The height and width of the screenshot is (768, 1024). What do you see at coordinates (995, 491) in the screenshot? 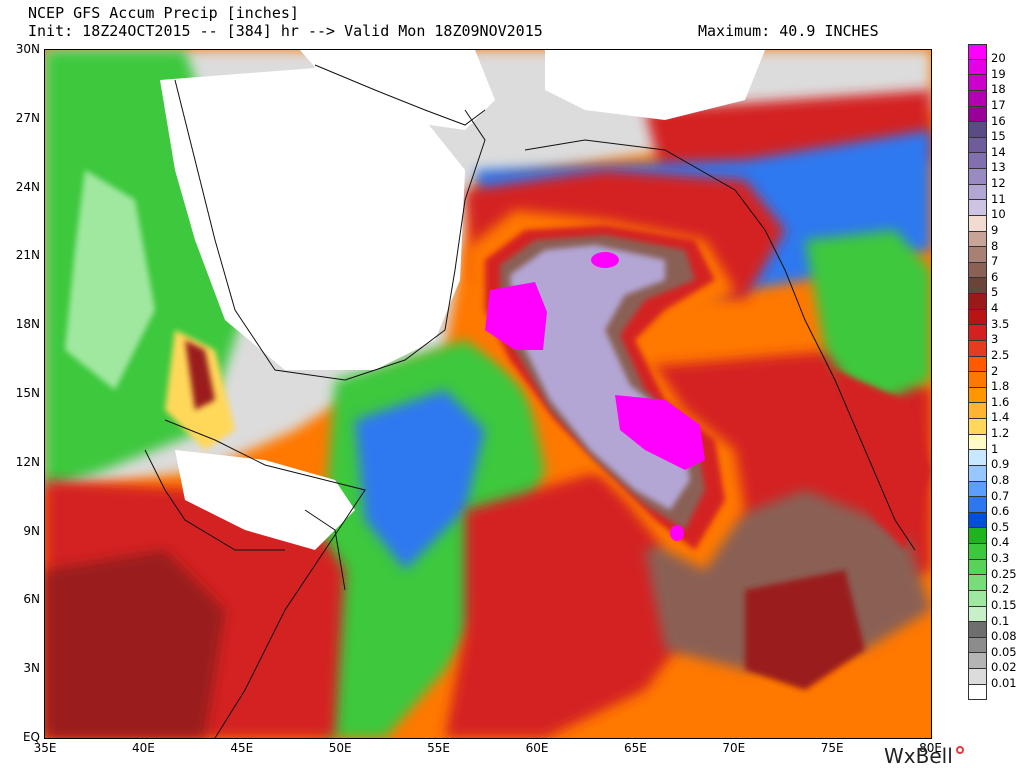
I see `legend-entry: 0.7` at bounding box center [995, 491].